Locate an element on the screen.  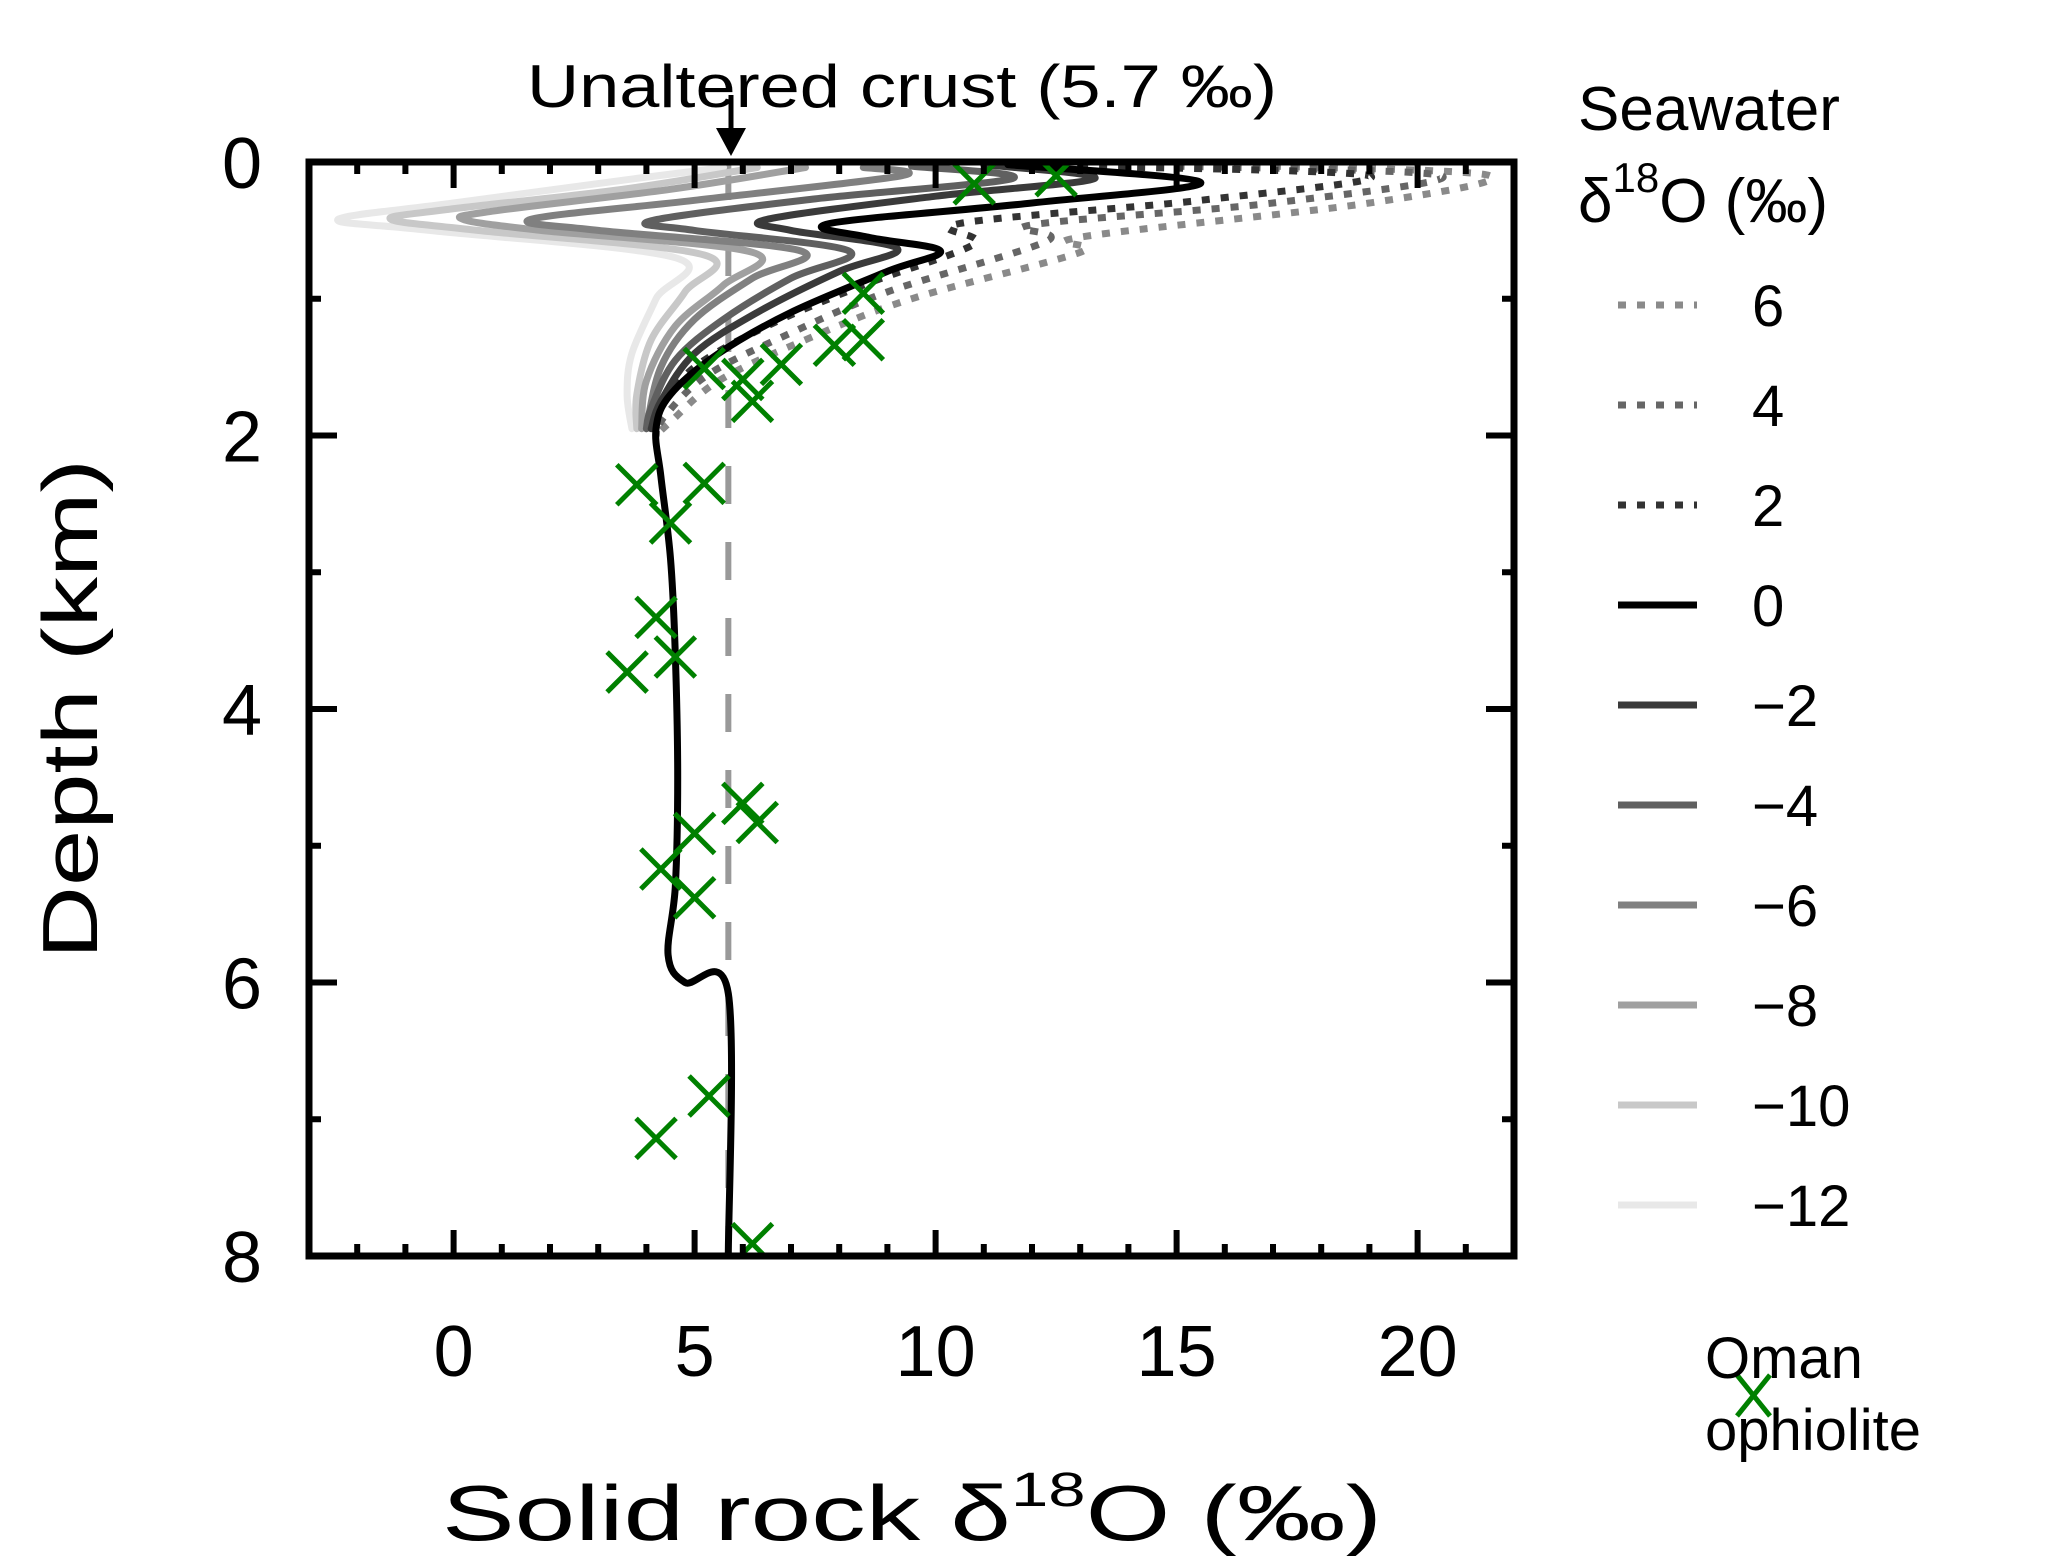
legend-entry-minus8: −8 is located at coordinates (1718, 1006).